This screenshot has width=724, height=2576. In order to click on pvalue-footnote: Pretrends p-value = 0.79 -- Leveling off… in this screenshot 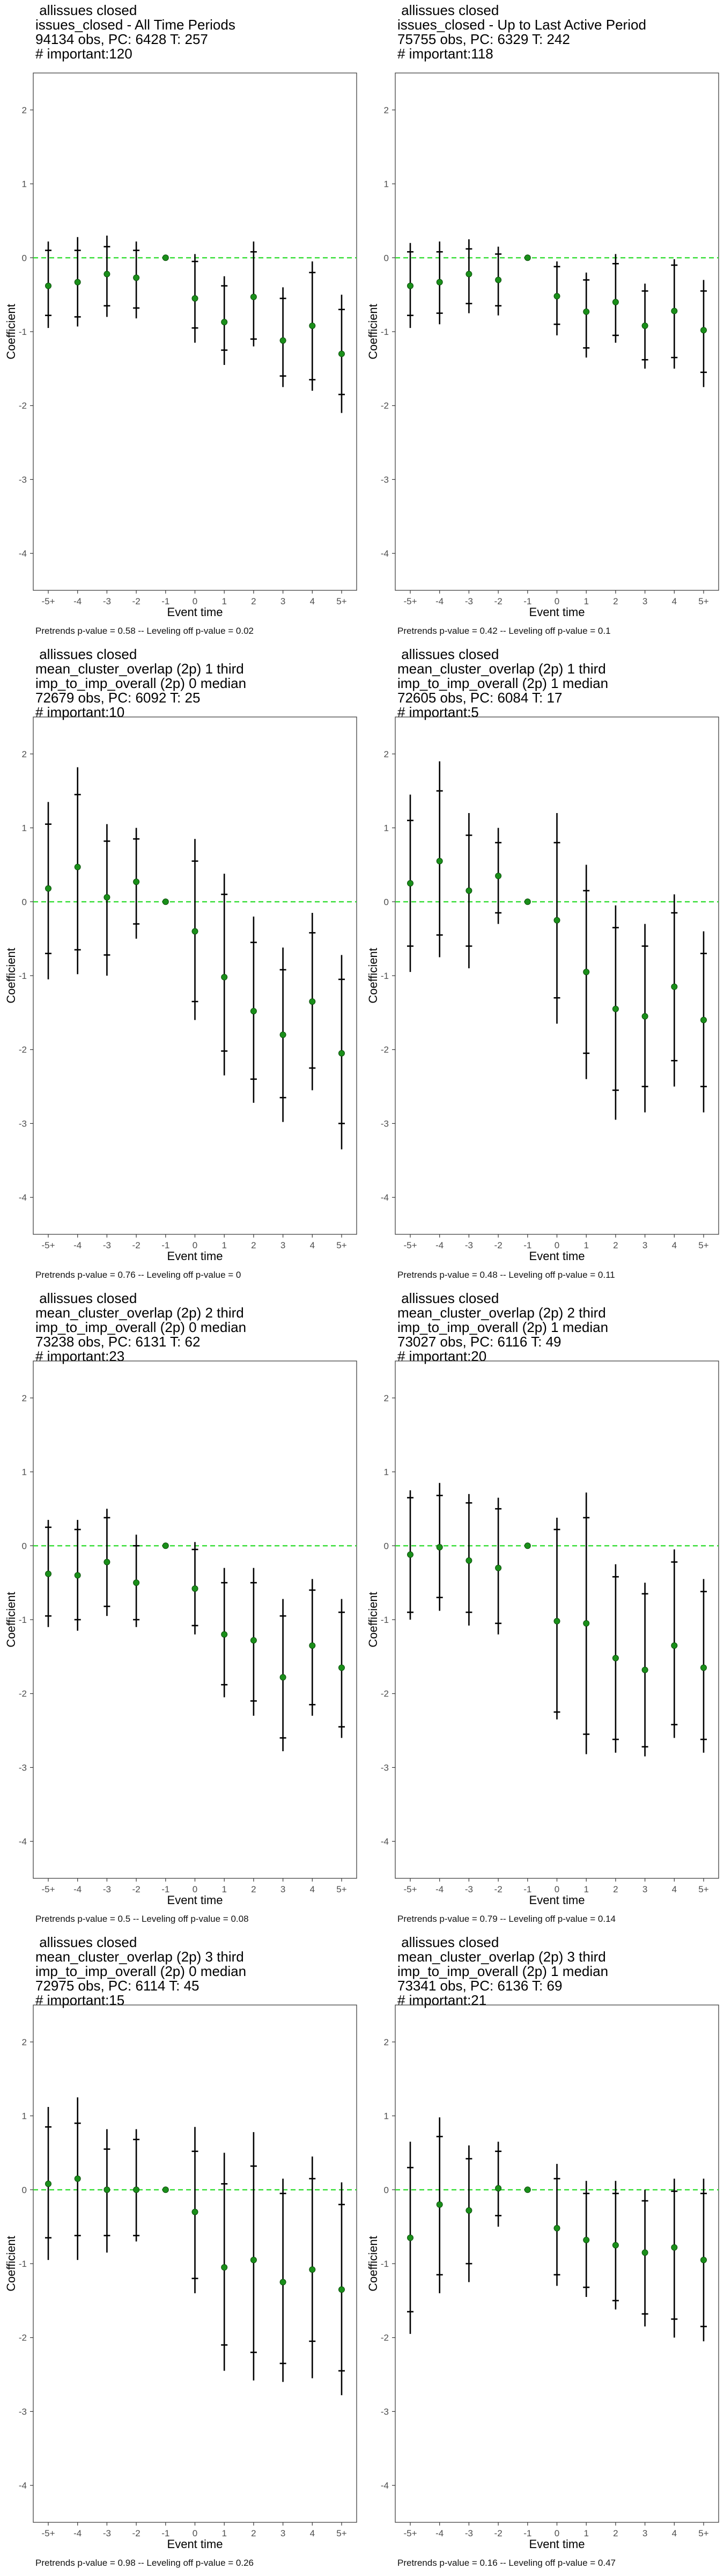, I will do `click(506, 1919)`.